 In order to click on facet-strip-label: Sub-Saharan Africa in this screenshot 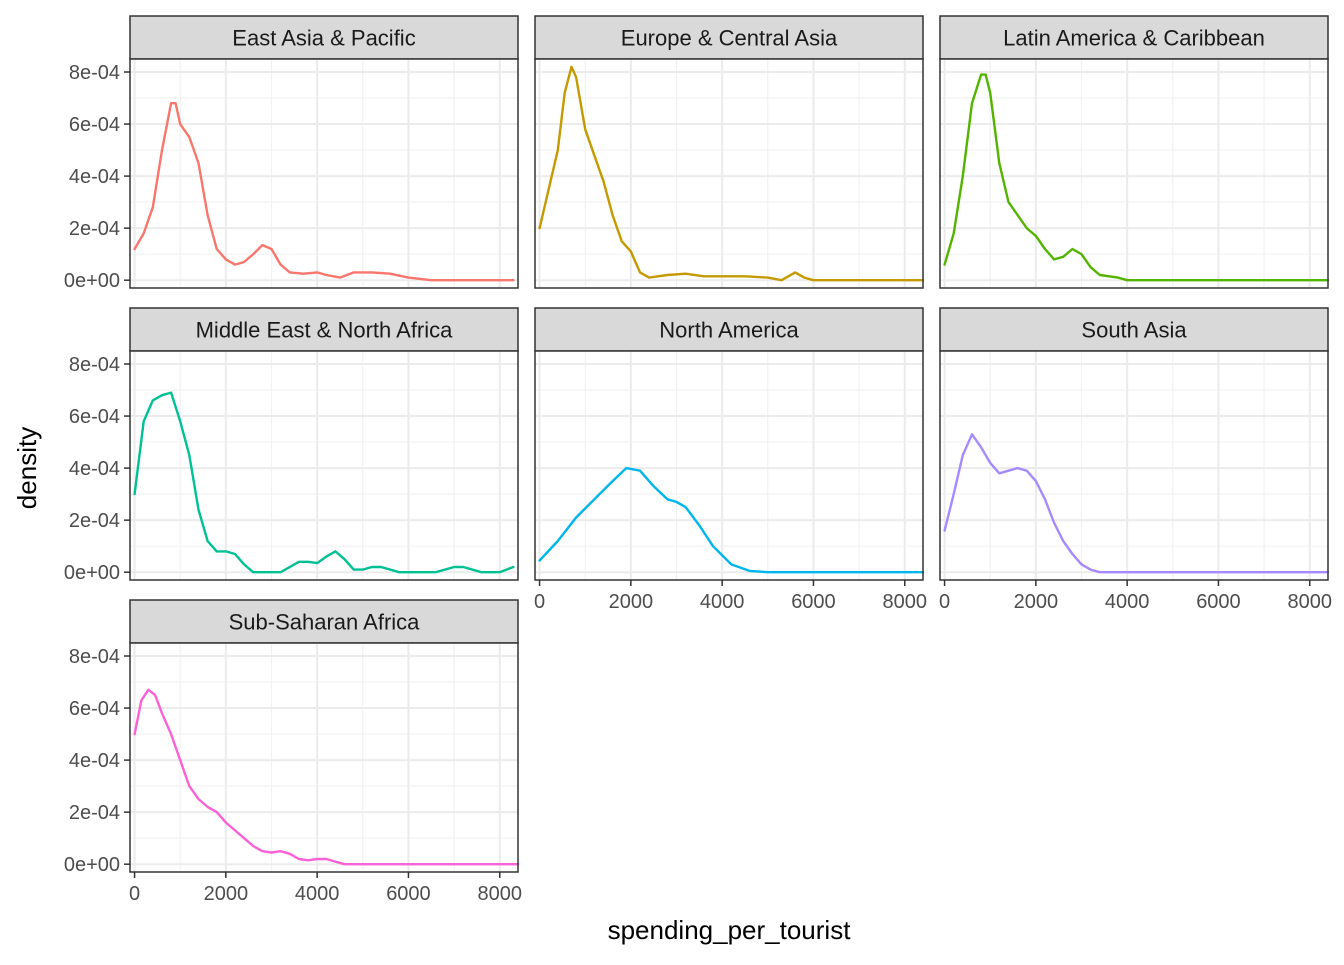, I will do `click(325, 622)`.